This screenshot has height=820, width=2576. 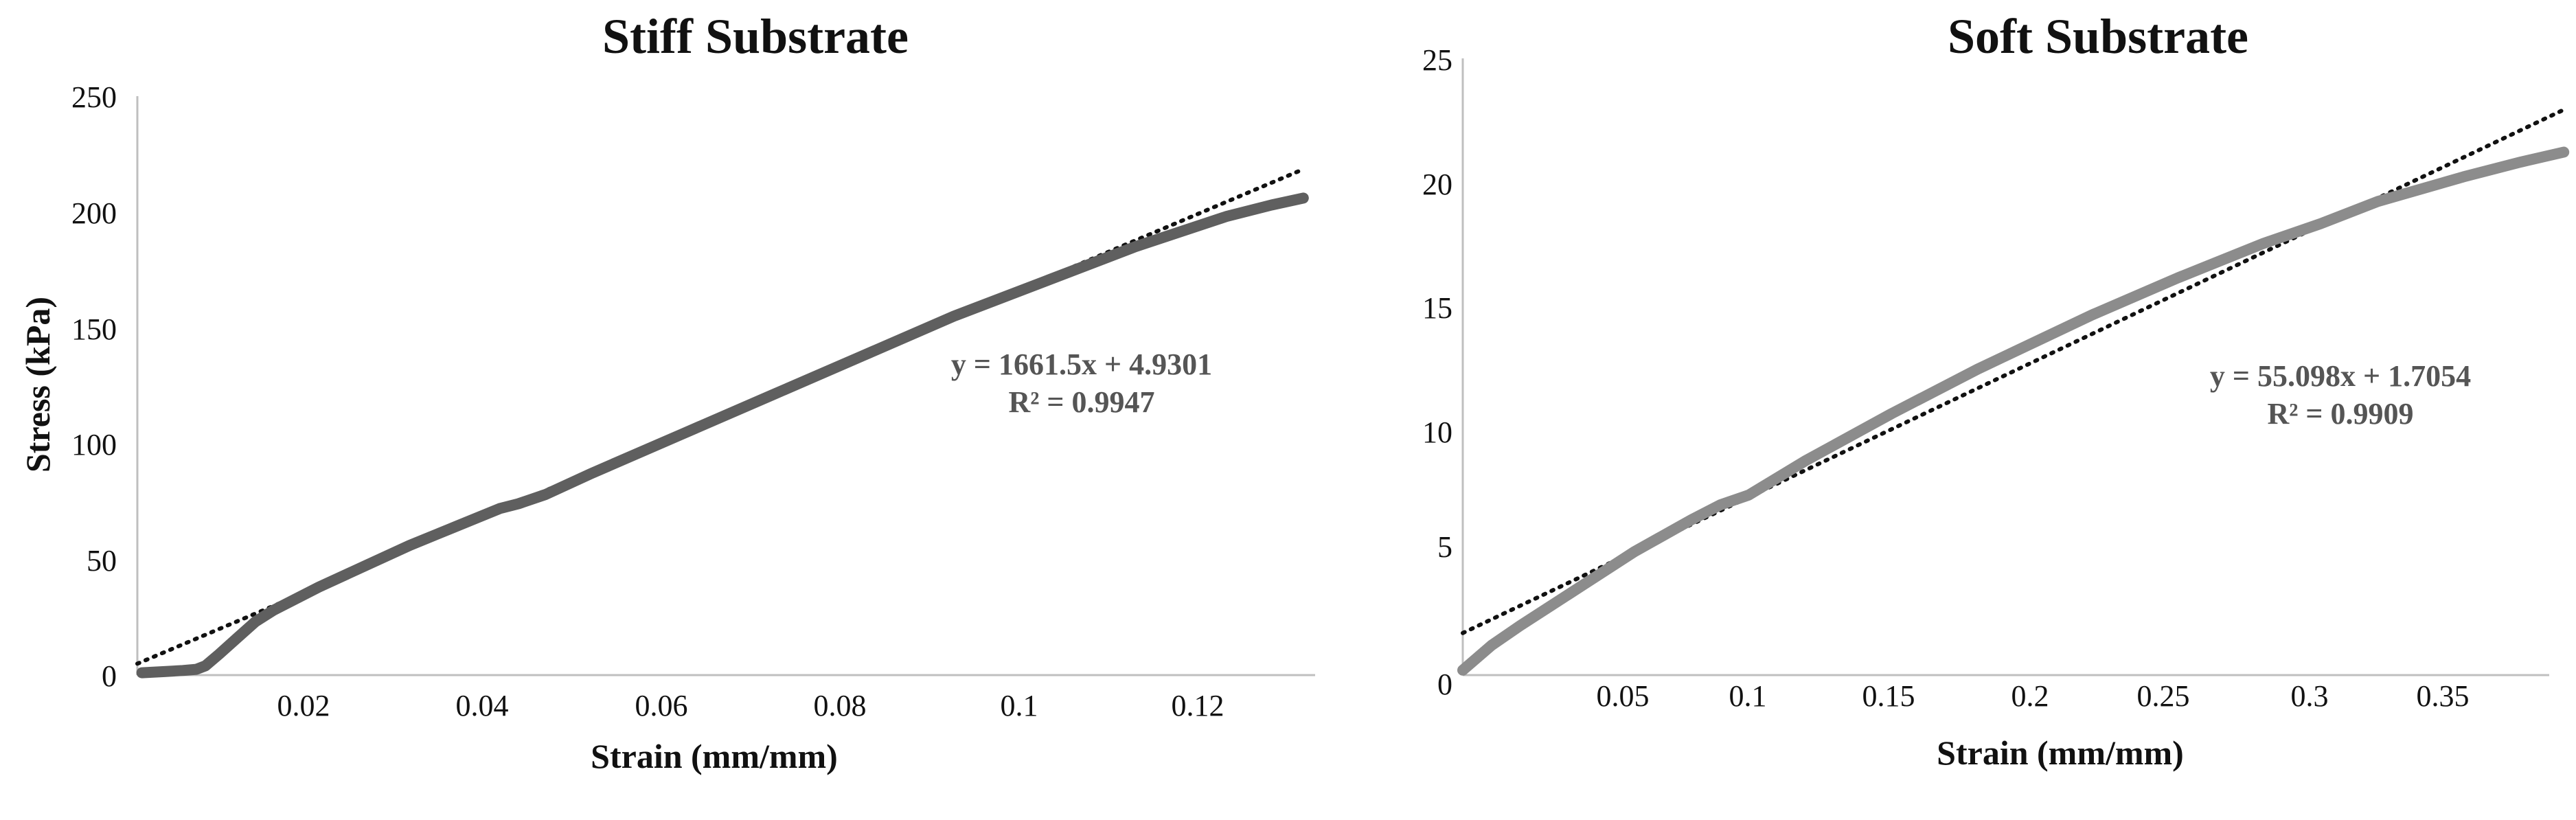 I want to click on x-tick-label: 0.15, so click(x=1888, y=696).